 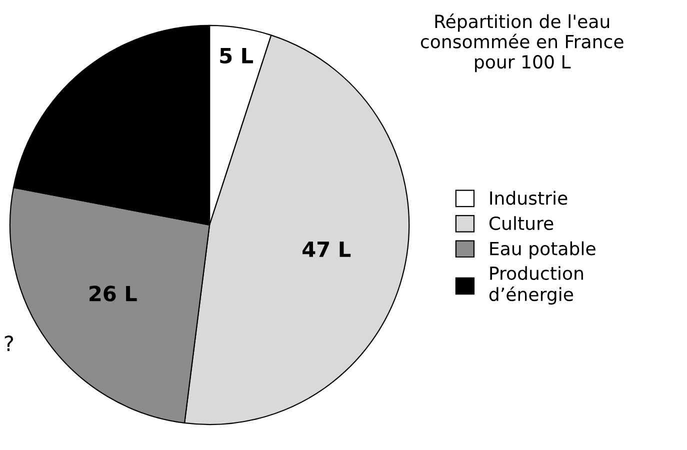 I want to click on legend-label: Production d’énergie, so click(x=536, y=285).